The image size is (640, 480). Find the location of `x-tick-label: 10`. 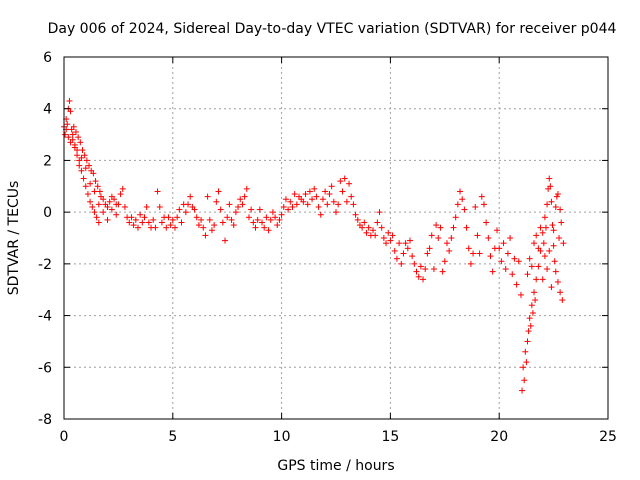

x-tick-label: 10 is located at coordinates (282, 437).